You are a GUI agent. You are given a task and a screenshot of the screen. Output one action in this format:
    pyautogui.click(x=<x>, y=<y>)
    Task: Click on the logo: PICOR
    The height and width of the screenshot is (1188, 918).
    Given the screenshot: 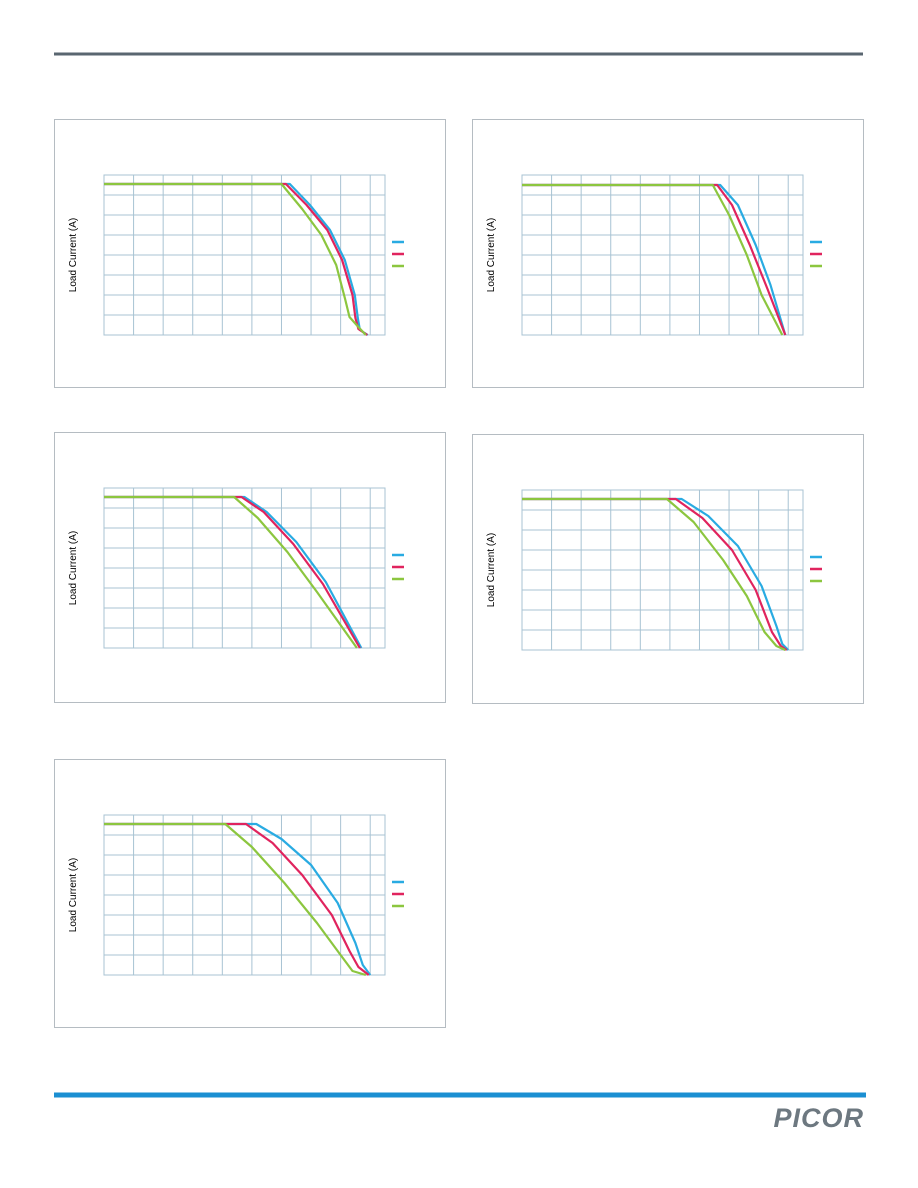 What is the action you would take?
    pyautogui.click(x=818, y=1118)
    